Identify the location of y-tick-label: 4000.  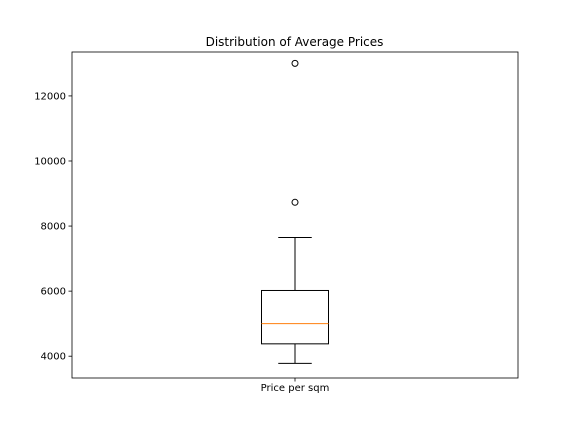
(53, 357).